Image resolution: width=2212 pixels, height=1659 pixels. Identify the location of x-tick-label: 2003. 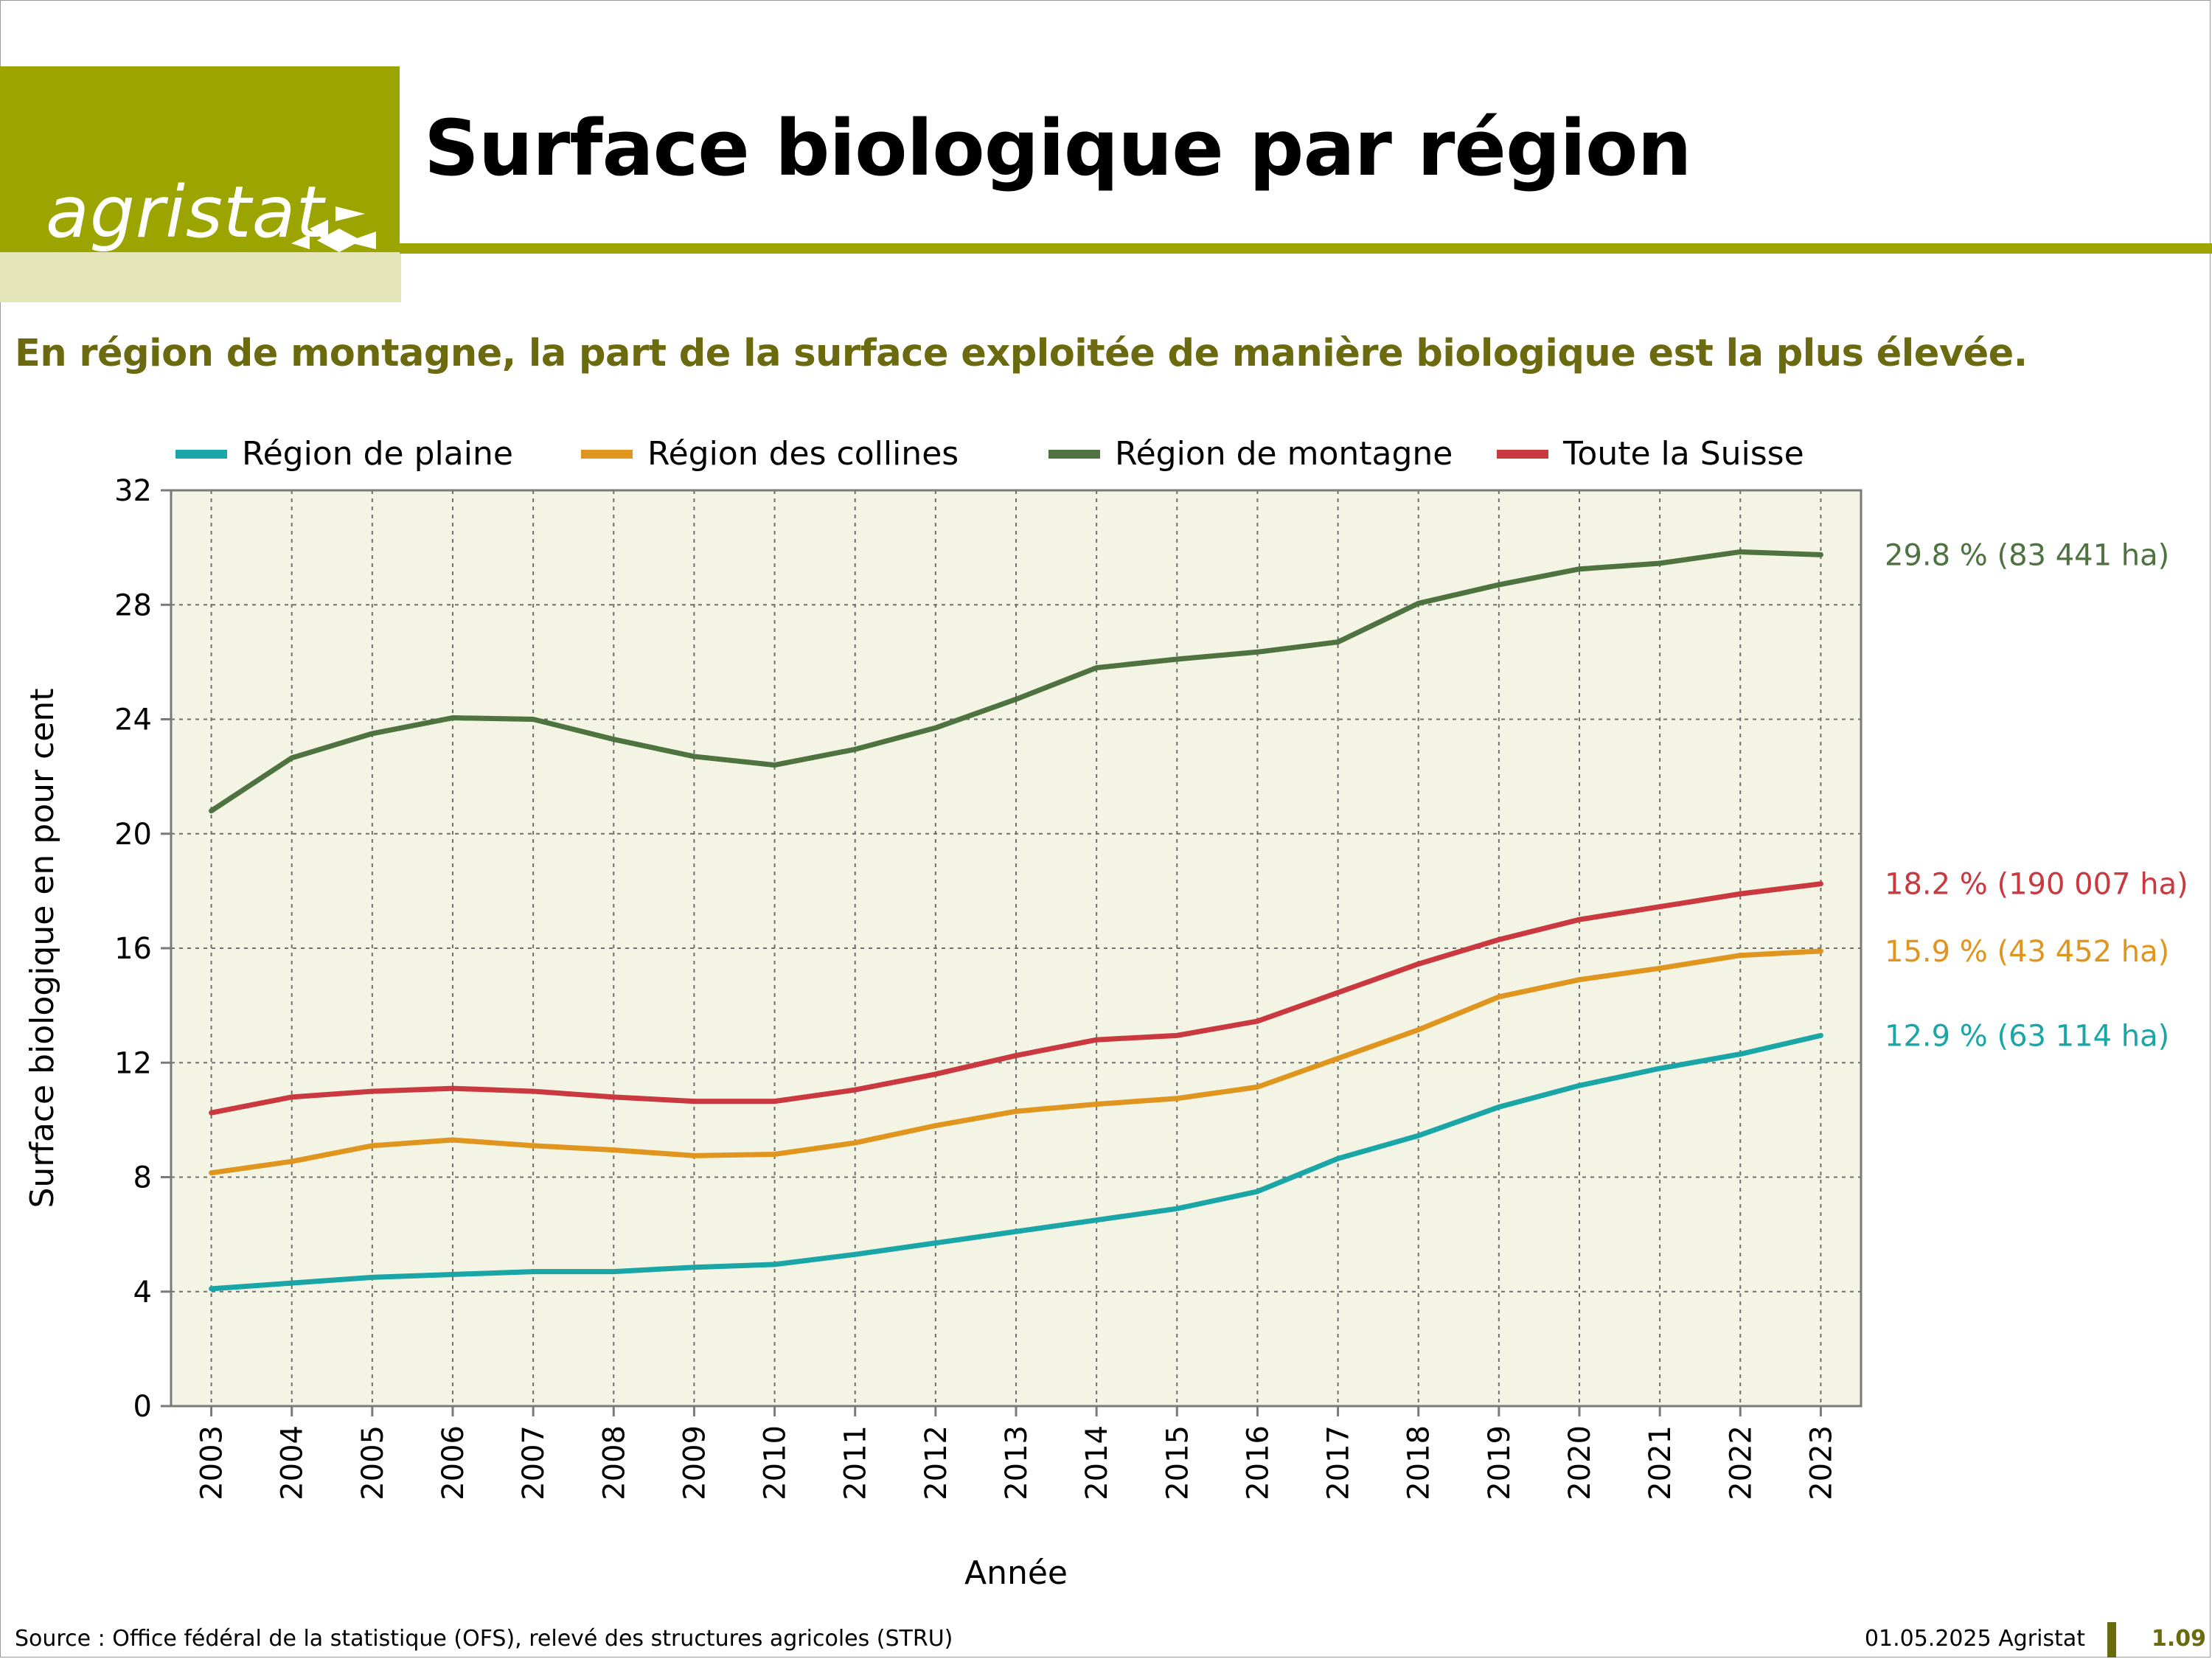
(212, 1462).